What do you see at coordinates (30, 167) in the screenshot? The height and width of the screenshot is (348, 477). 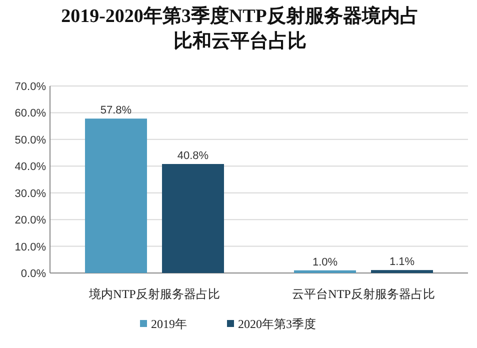 I see `y-tick-label: 40.0%` at bounding box center [30, 167].